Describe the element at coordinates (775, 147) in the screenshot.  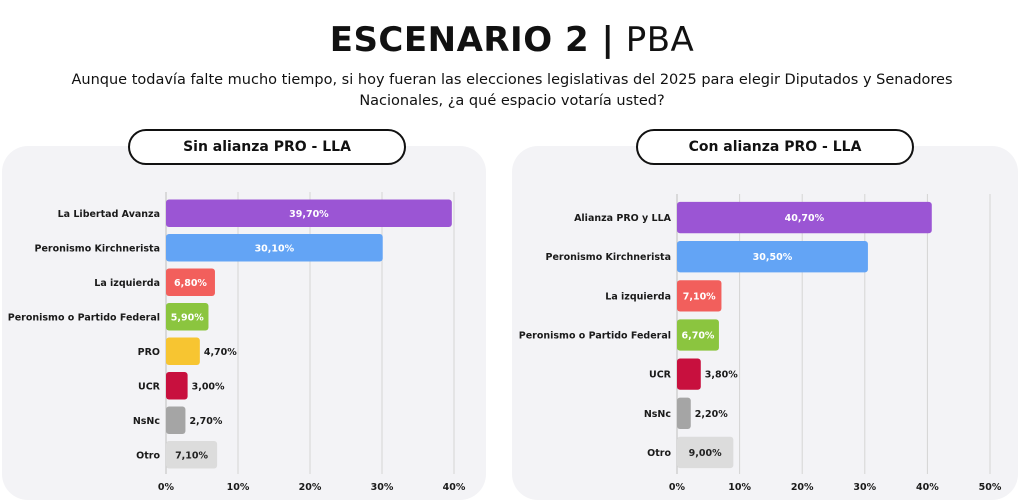
I see `chart-title-right: Con alianza PRO - LLA` at that location.